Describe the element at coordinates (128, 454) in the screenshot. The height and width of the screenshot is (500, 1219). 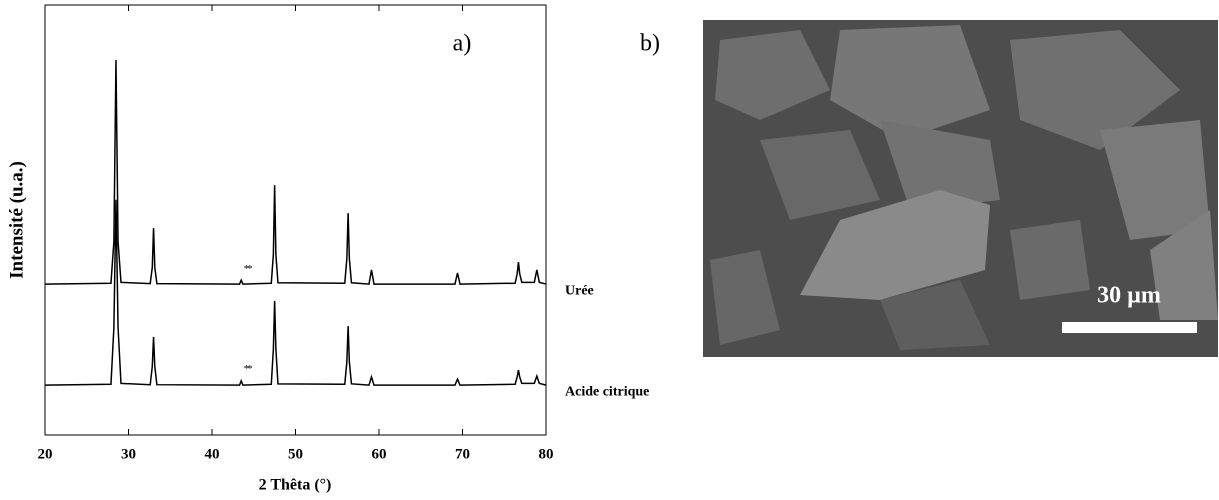
I see `x-tick-label: 30` at that location.